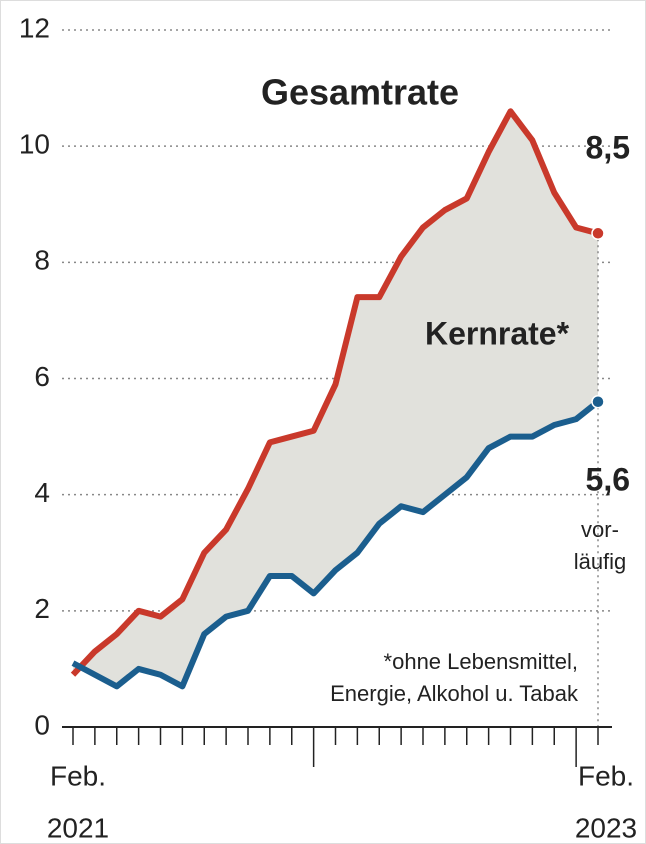 This screenshot has width=646, height=844. Describe the element at coordinates (600, 561) in the screenshot. I see `annotation: läufig` at that location.